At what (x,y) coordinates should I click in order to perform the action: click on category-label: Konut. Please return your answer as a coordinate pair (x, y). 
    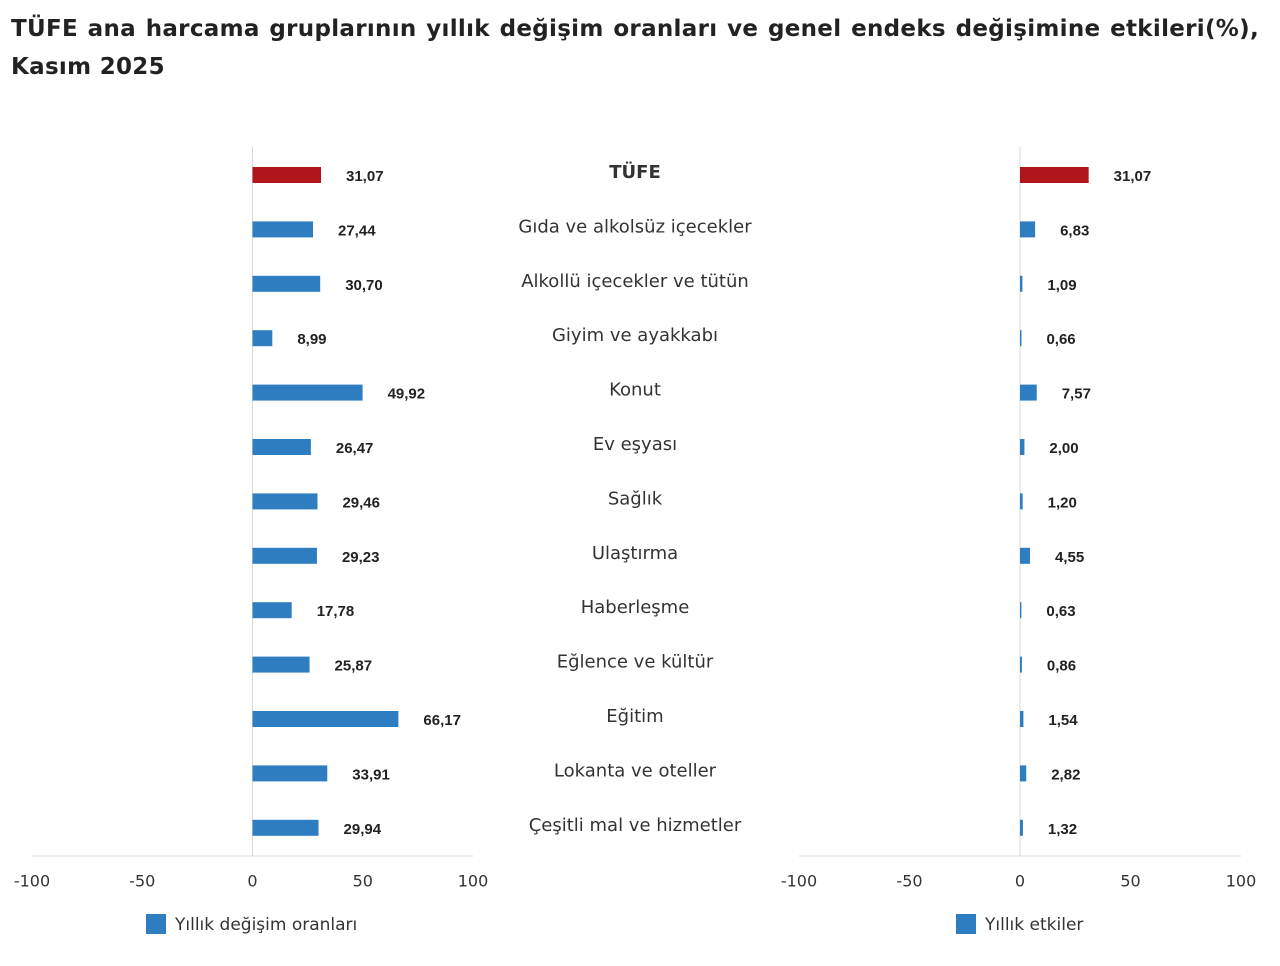
    Looking at the image, I should click on (635, 390).